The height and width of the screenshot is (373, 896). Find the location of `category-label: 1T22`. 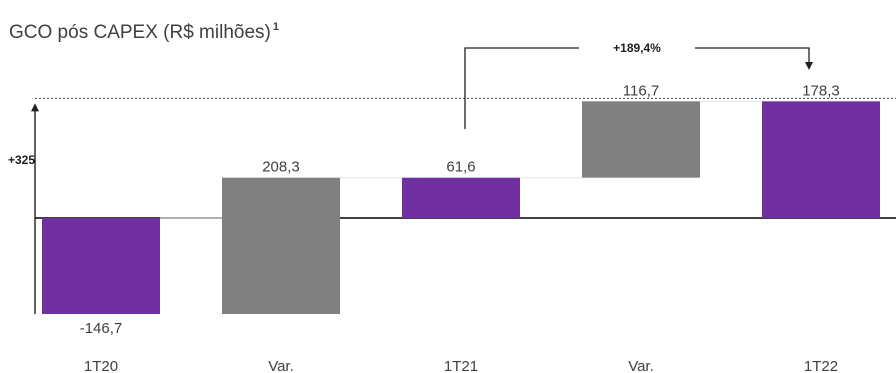

category-label: 1T22 is located at coordinates (821, 365).